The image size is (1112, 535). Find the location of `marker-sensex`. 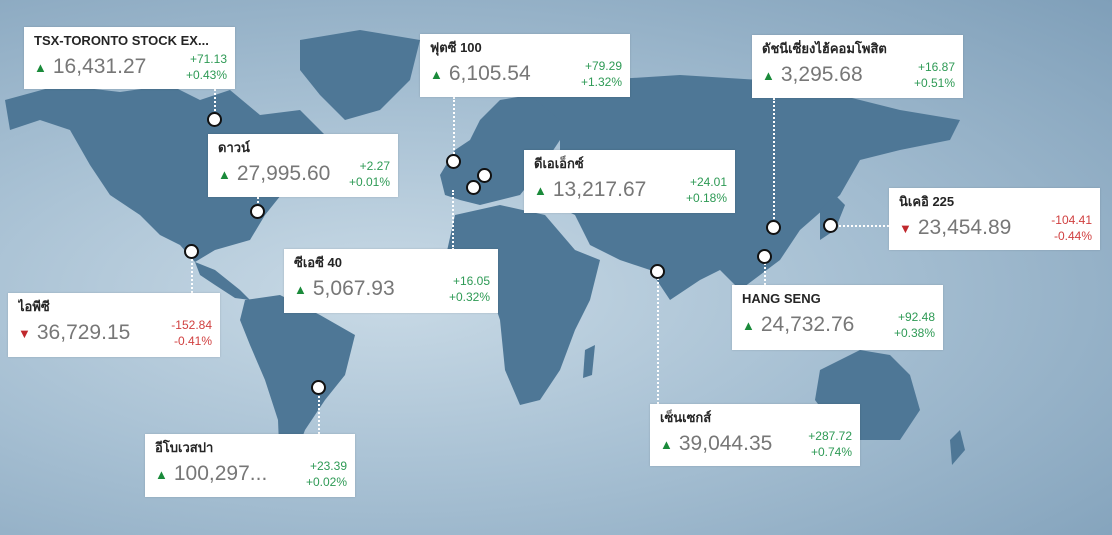

marker-sensex is located at coordinates (657, 271).